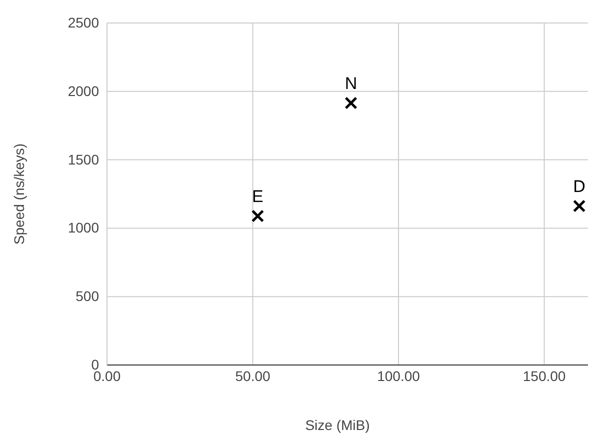 The width and height of the screenshot is (598, 437). Describe the element at coordinates (84, 90) in the screenshot. I see `y-tick-label: 2000` at that location.